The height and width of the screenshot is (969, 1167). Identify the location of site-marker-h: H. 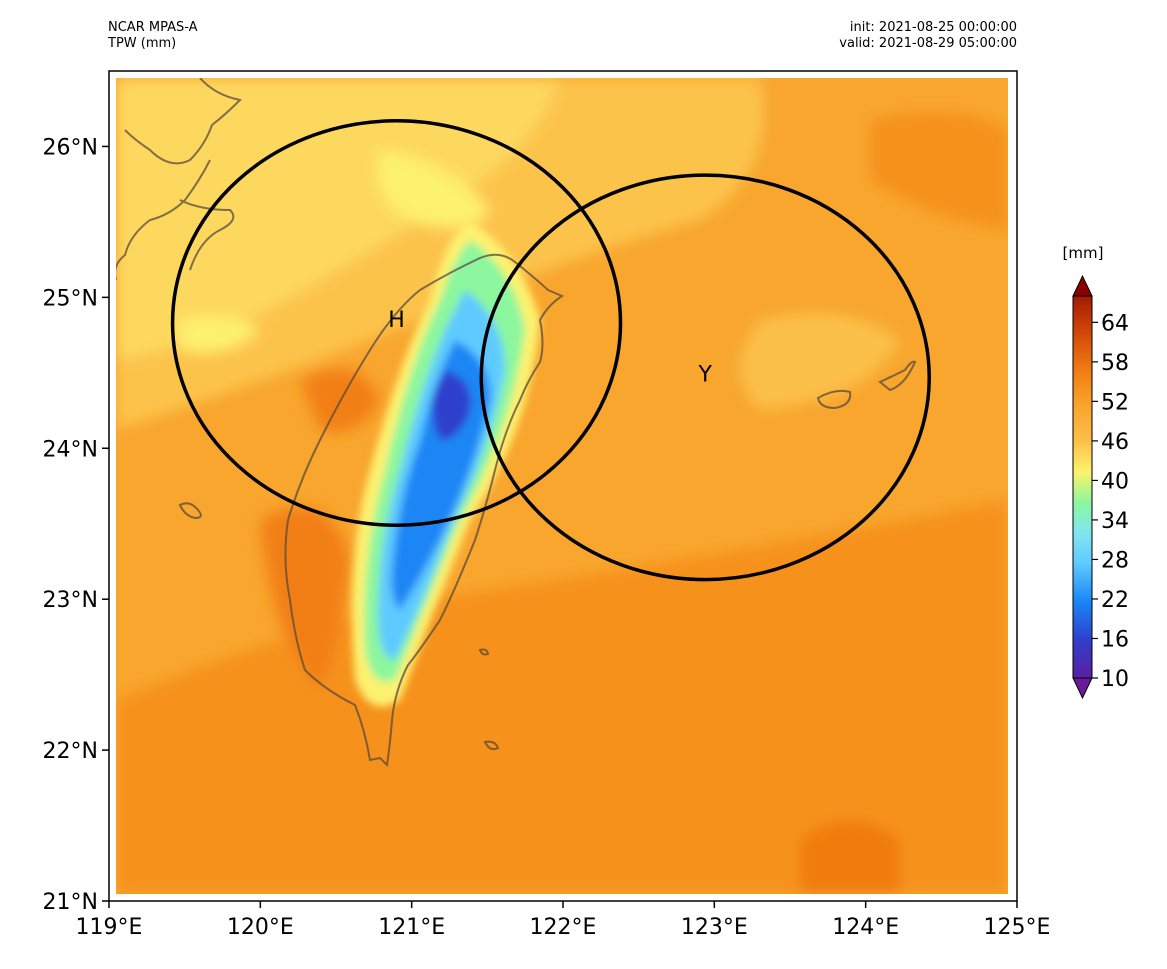
(396, 320).